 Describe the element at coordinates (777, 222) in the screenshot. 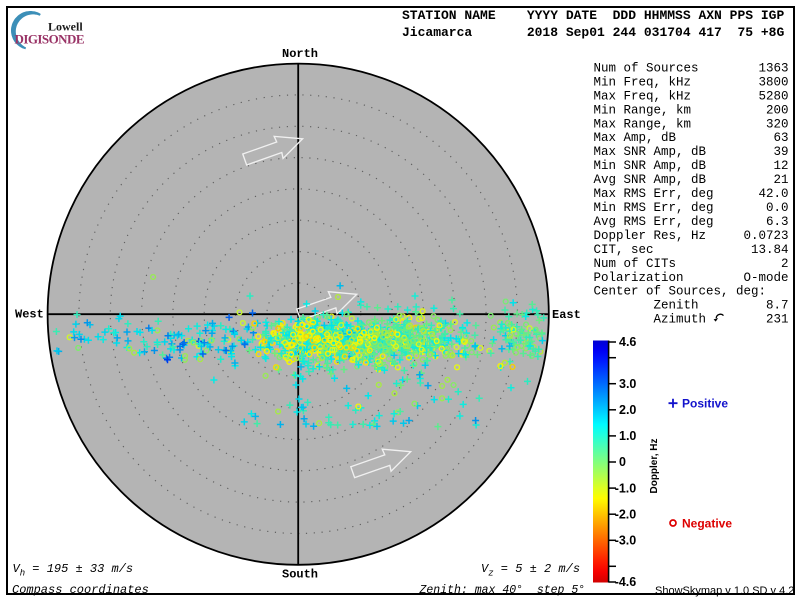

I see `svg-text: 6.3` at that location.